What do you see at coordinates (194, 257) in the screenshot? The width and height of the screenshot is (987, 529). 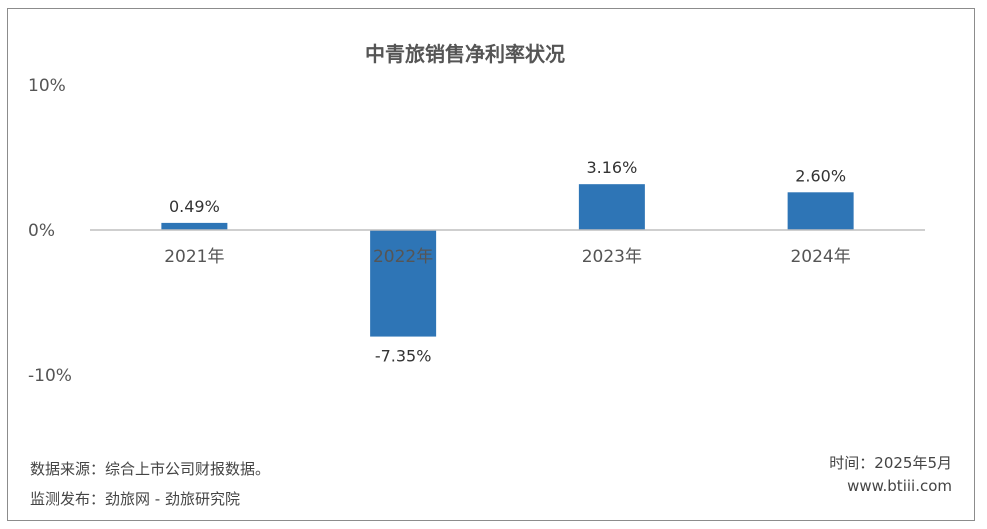 I see `x-tick-label: 2021年` at bounding box center [194, 257].